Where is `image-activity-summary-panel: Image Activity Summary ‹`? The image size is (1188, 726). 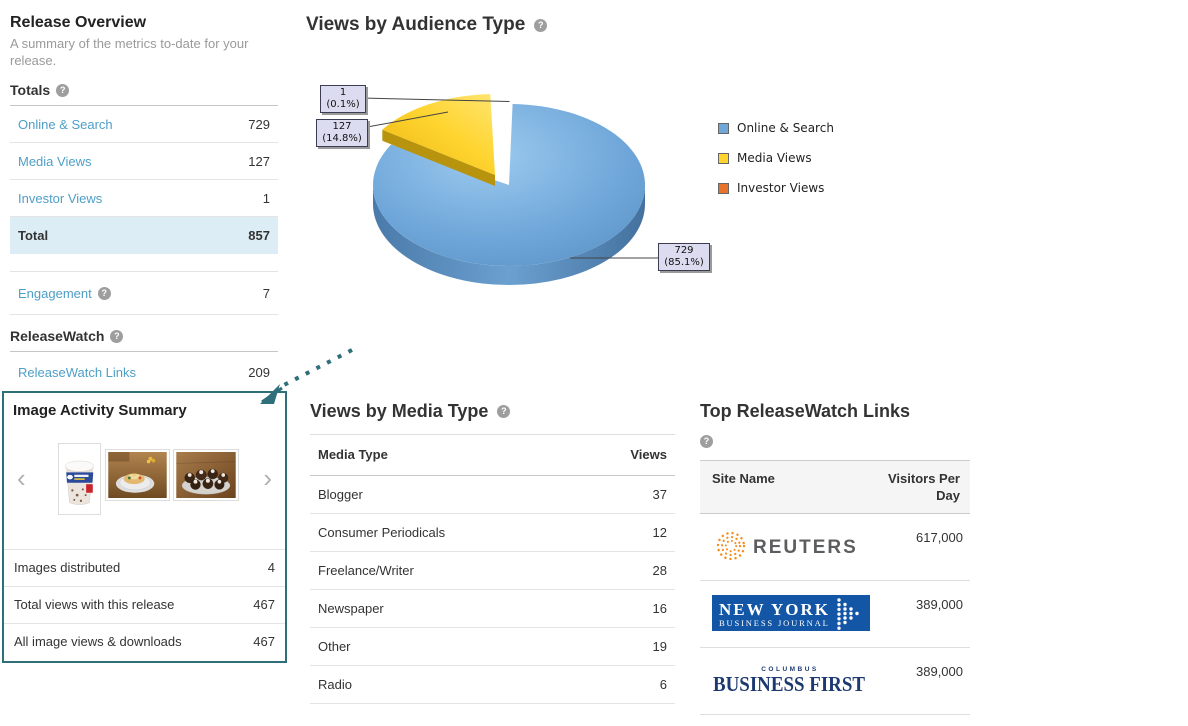 image-activity-summary-panel: Image Activity Summary ‹ is located at coordinates (144, 527).